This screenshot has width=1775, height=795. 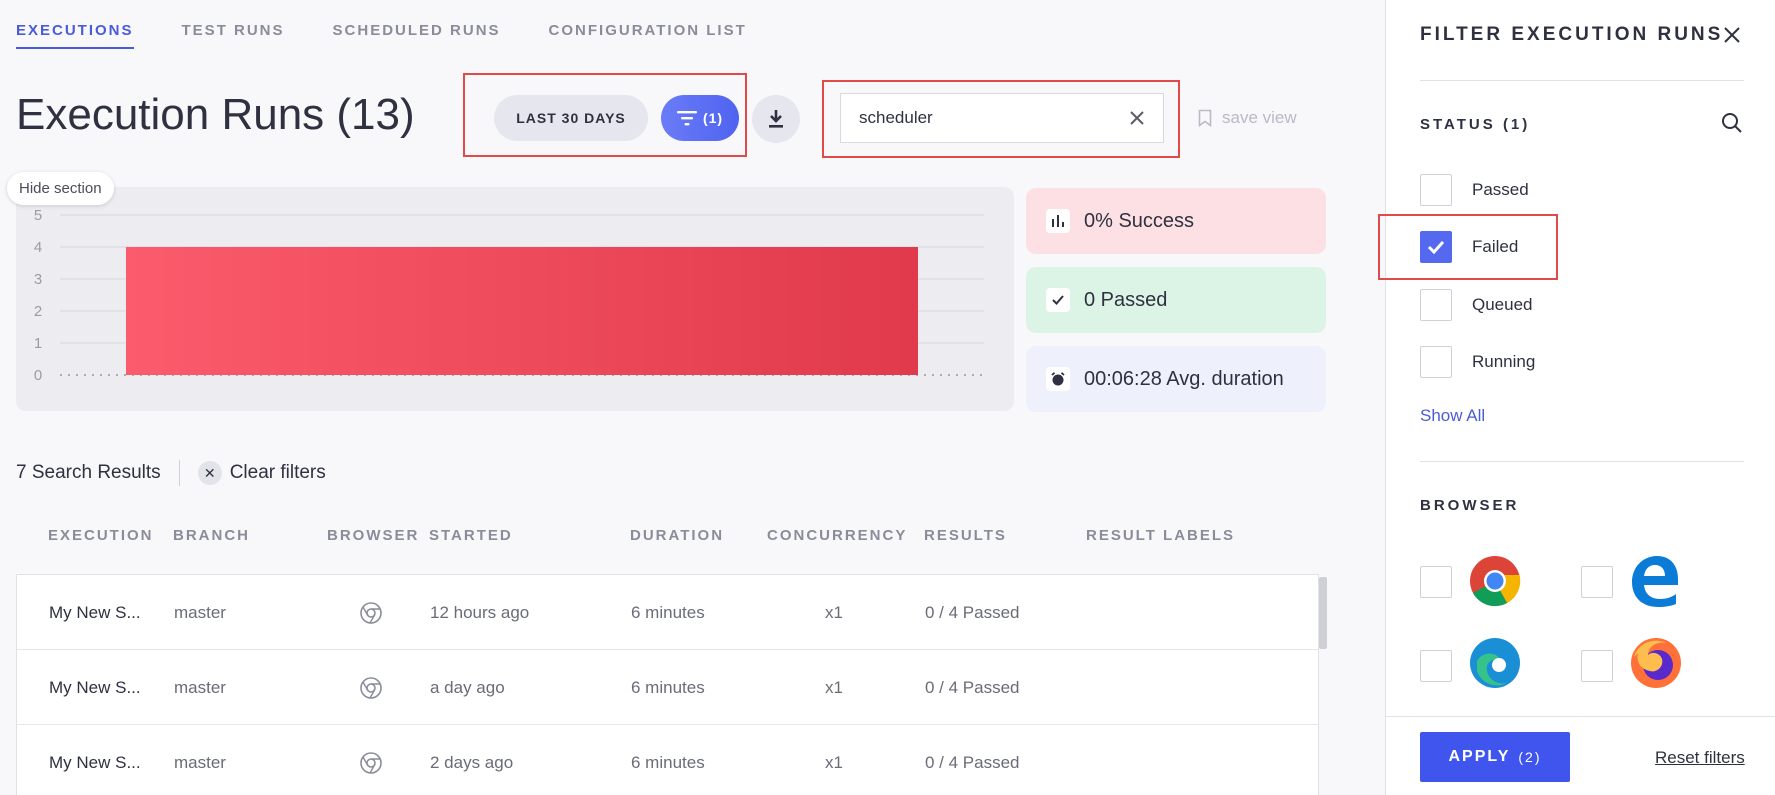 What do you see at coordinates (101, 535) in the screenshot?
I see `column-header-execution: EXECUTION` at bounding box center [101, 535].